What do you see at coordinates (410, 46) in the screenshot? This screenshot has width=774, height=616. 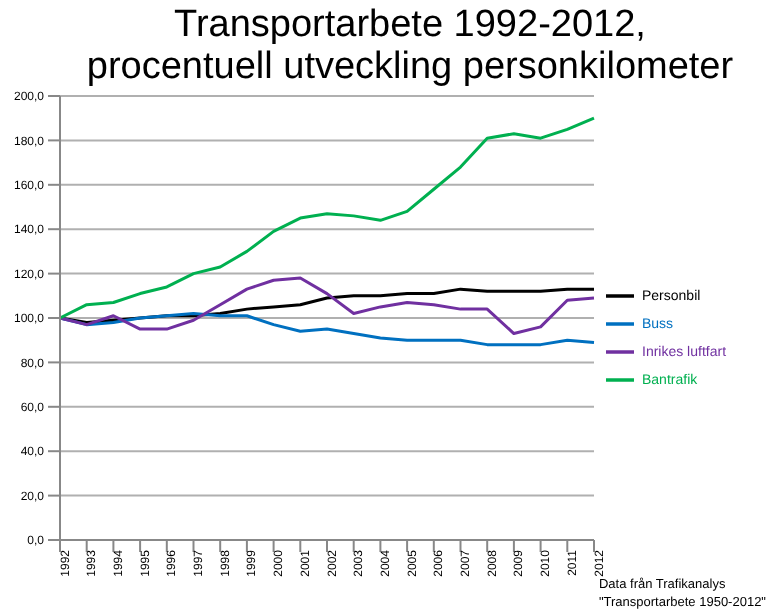 I see `chart-title: Transportarbete 1992-2012, procentuell utveckling personkilometer` at bounding box center [410, 46].